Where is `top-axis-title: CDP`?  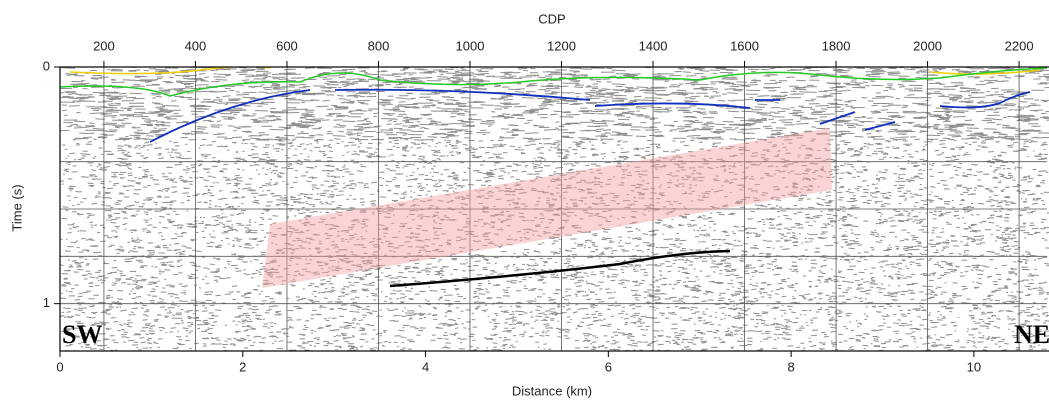
top-axis-title: CDP is located at coordinates (551, 18).